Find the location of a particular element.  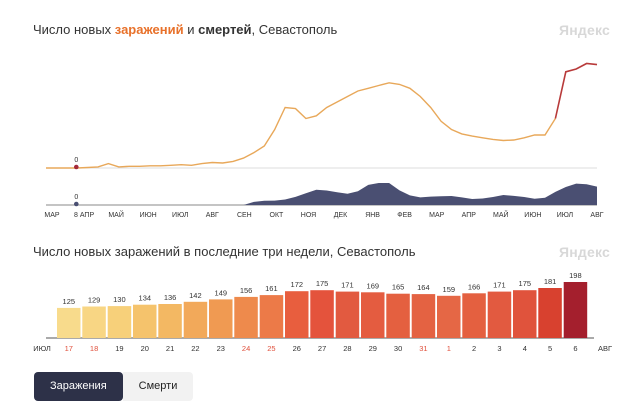

deaths-annotation-label: 0 is located at coordinates (76, 197).